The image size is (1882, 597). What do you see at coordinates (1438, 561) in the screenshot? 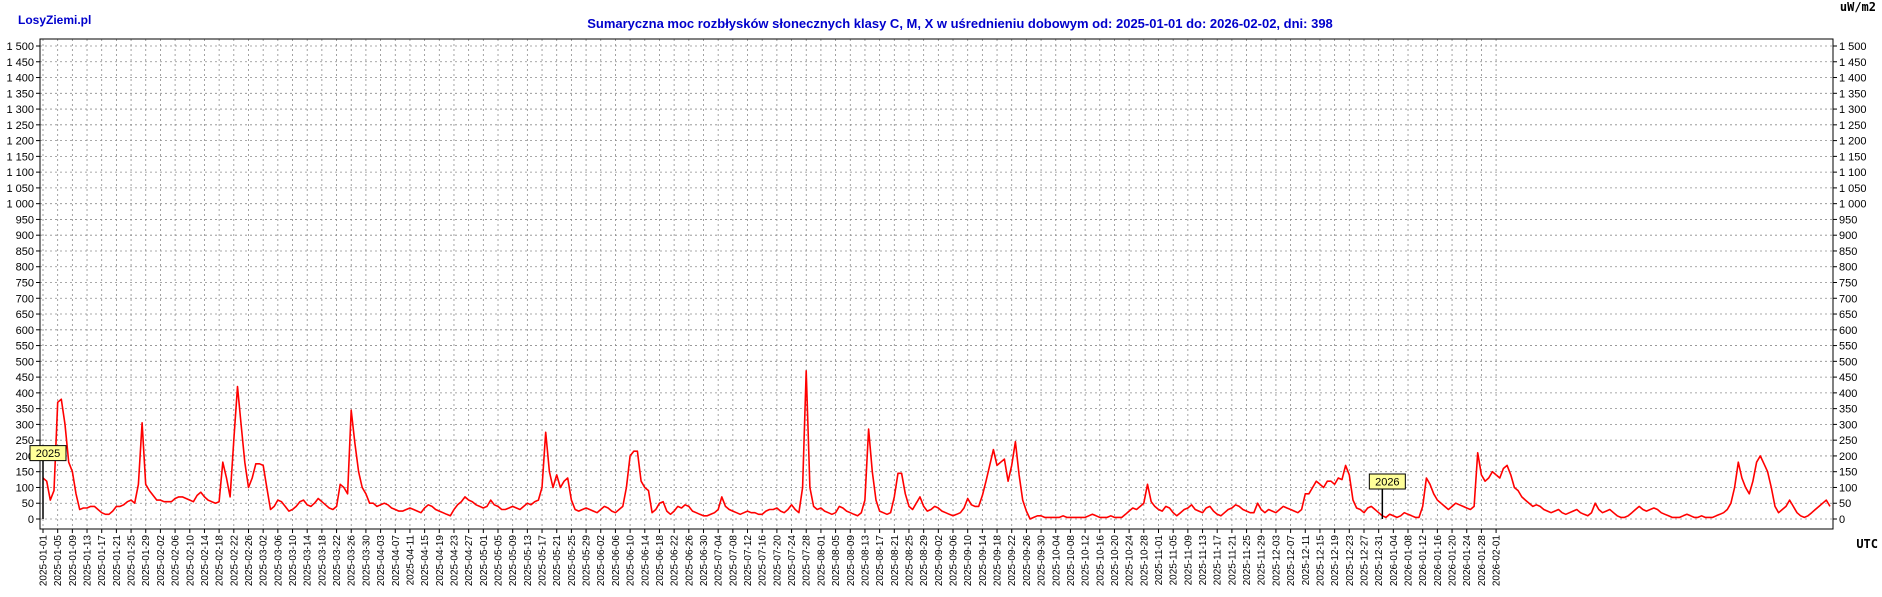
I see `x-tick-label: 2026-01-16` at bounding box center [1438, 561].